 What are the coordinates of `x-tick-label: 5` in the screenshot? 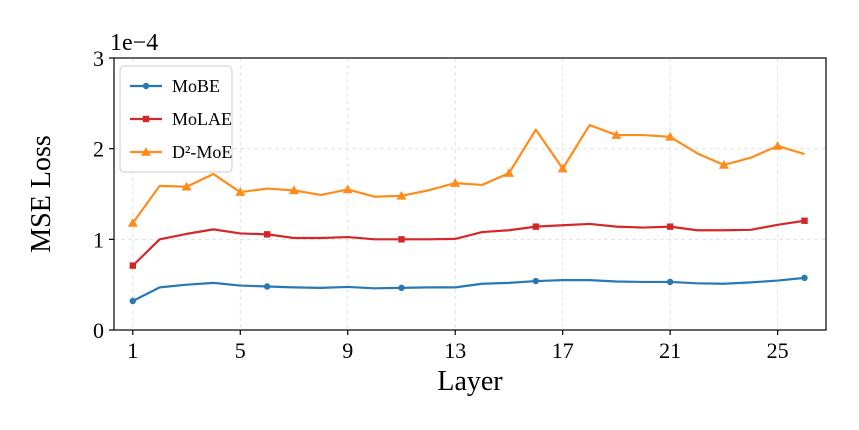 It's located at (240, 350).